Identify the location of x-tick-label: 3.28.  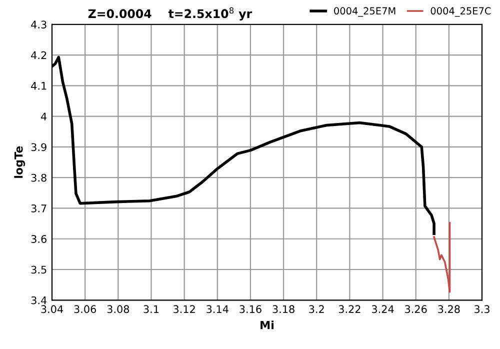
(449, 309).